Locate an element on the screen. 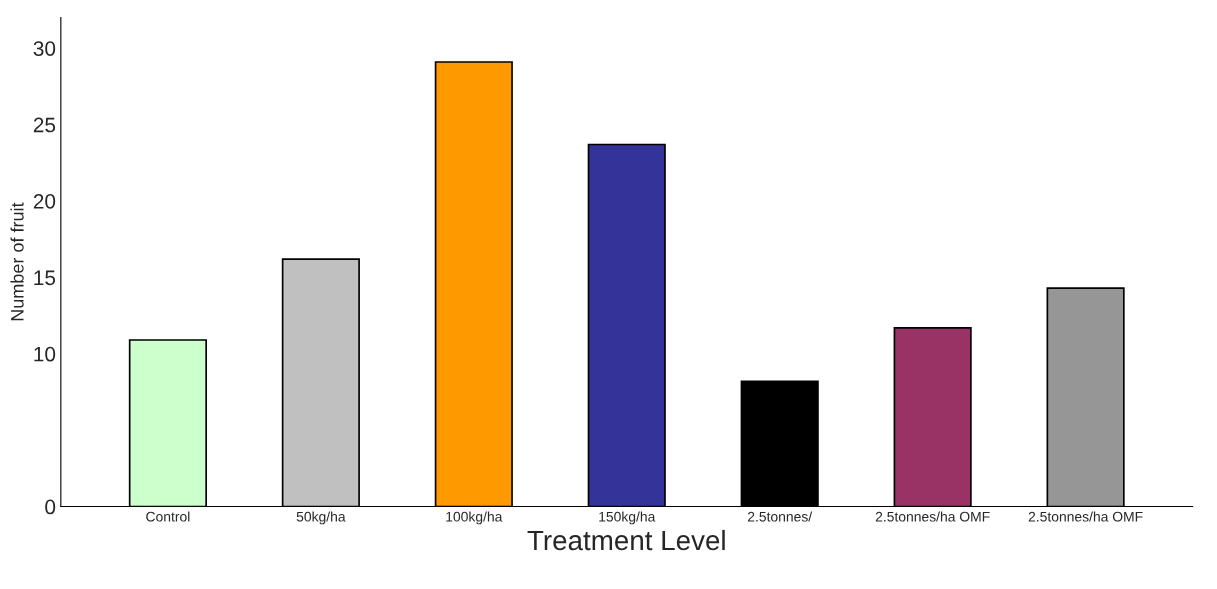  x-axis-title: Treatment Level is located at coordinates (626, 540).